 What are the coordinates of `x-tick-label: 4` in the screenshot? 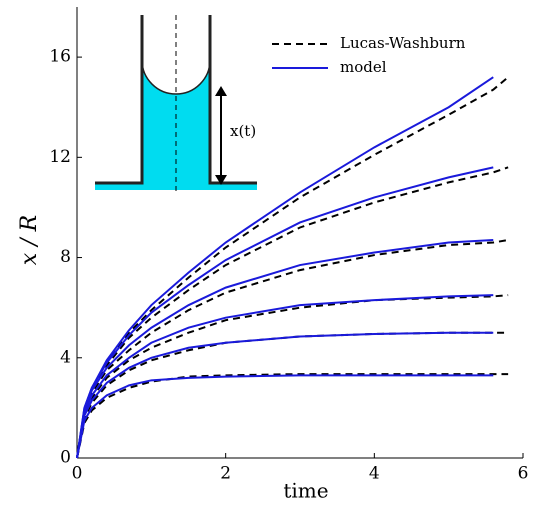 It's located at (374, 474).